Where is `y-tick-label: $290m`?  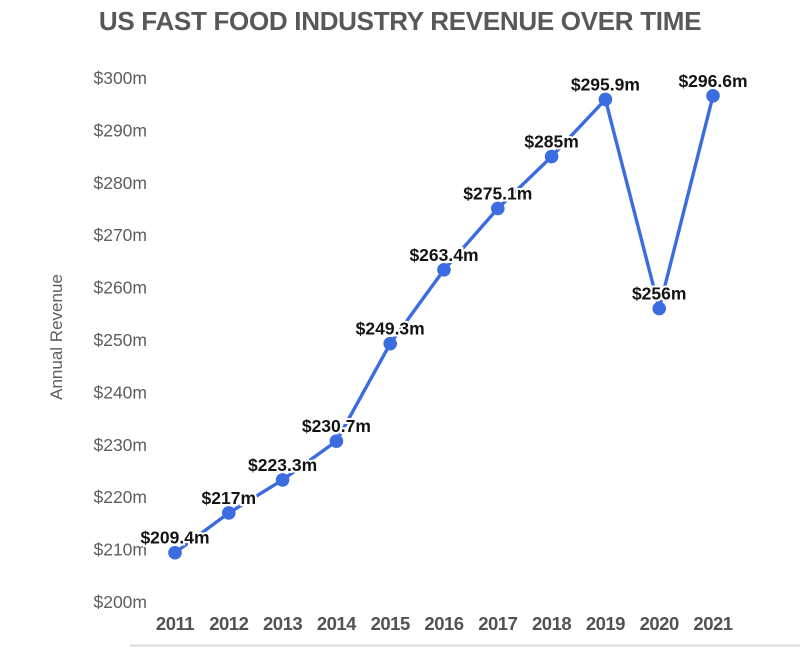
y-tick-label: $290m is located at coordinates (120, 130).